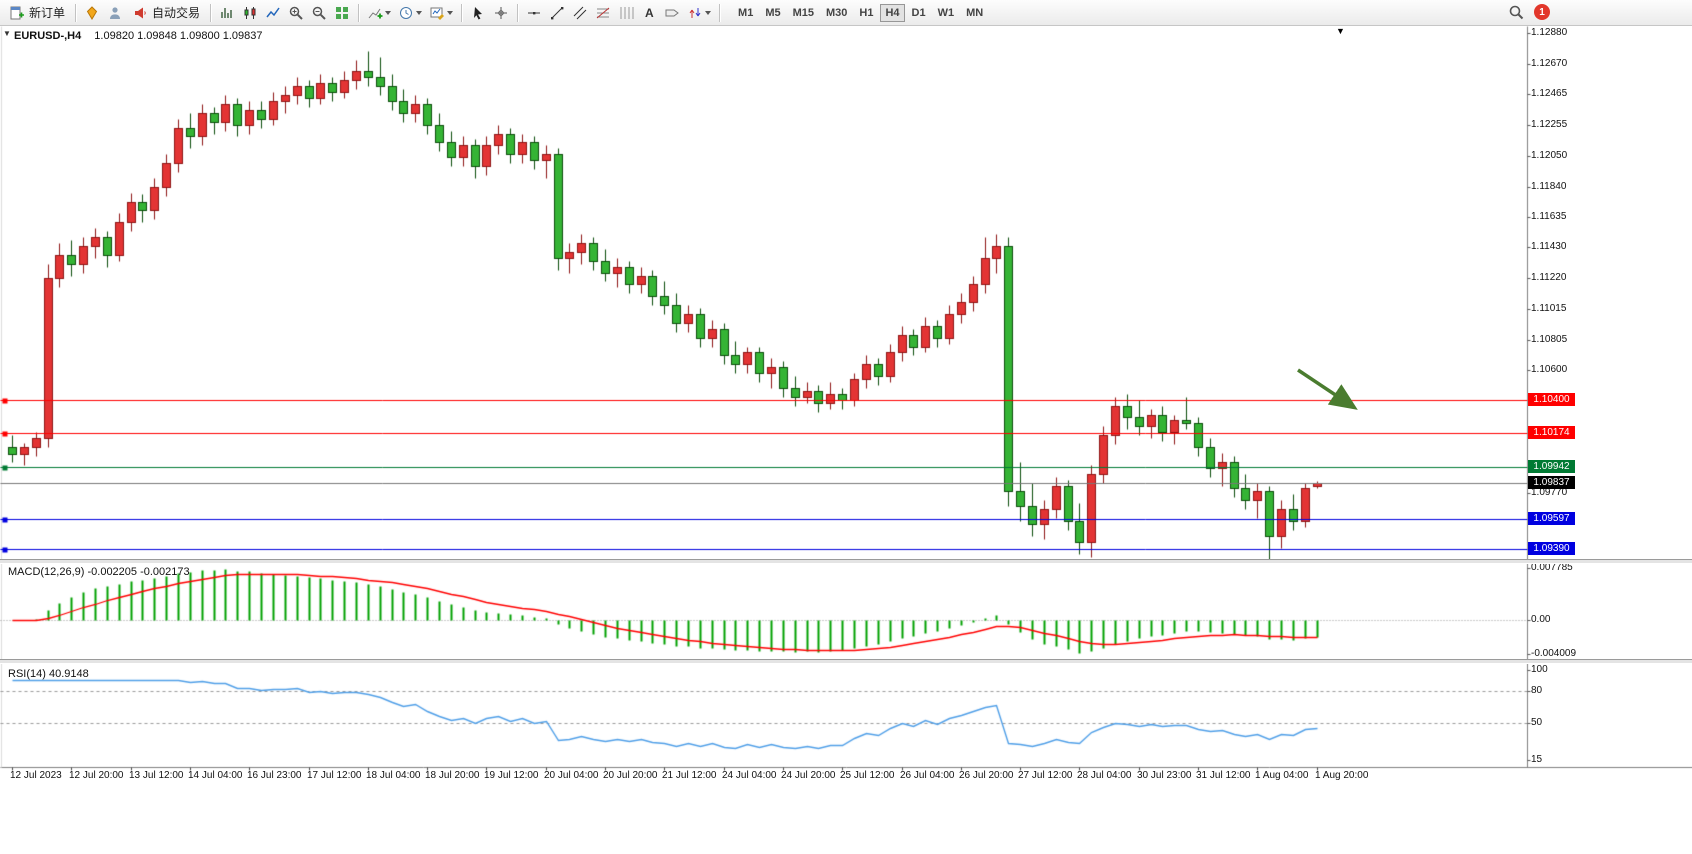  I want to click on candle-chart-button, so click(250, 13).